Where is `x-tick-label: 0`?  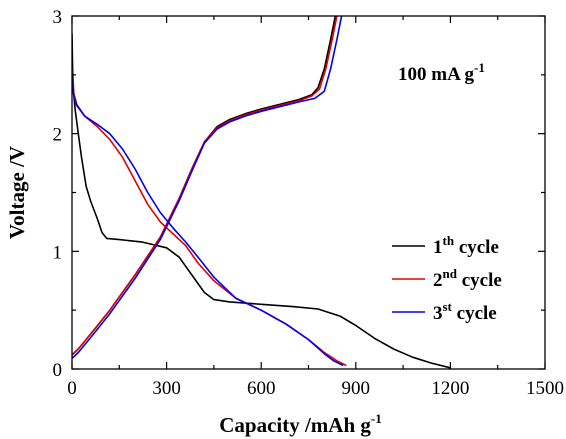
x-tick-label: 0 is located at coordinates (72, 388).